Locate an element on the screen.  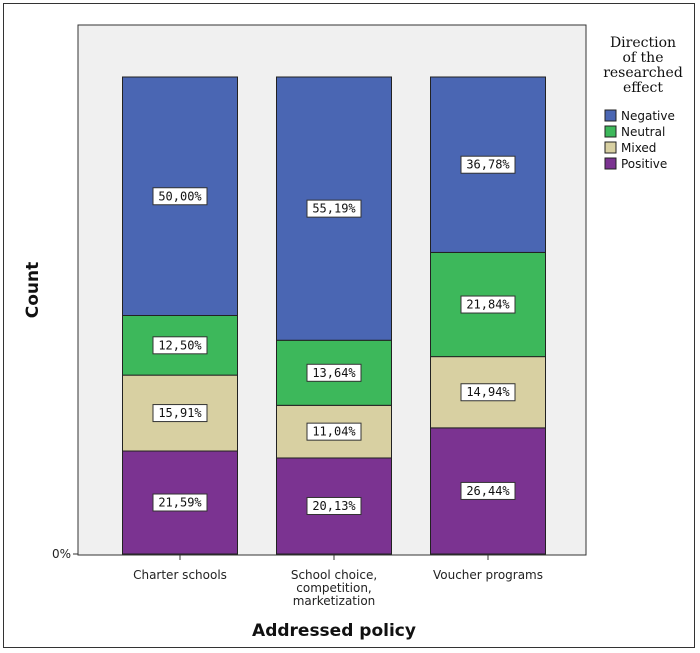
y-axis-title: Count is located at coordinates (33, 290).